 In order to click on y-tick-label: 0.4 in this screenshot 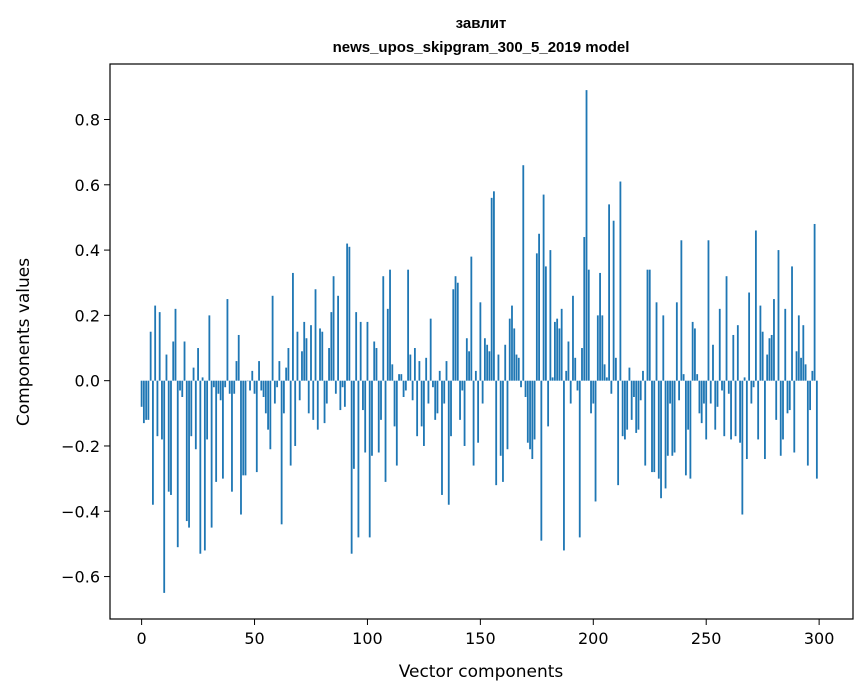, I will do `click(87, 250)`.